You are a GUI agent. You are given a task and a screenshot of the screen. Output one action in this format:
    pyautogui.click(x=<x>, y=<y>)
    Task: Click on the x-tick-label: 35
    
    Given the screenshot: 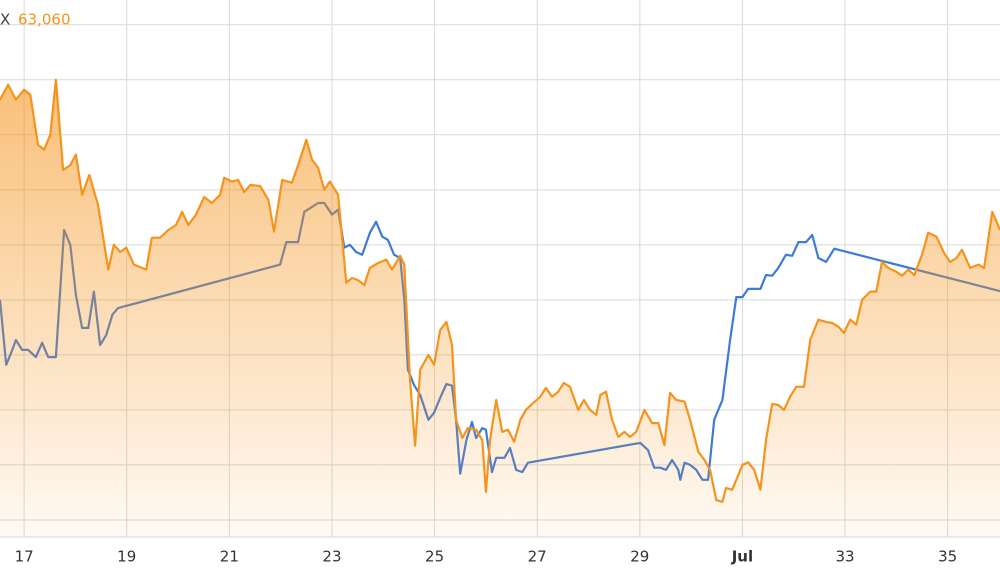 What is the action you would take?
    pyautogui.click(x=947, y=557)
    